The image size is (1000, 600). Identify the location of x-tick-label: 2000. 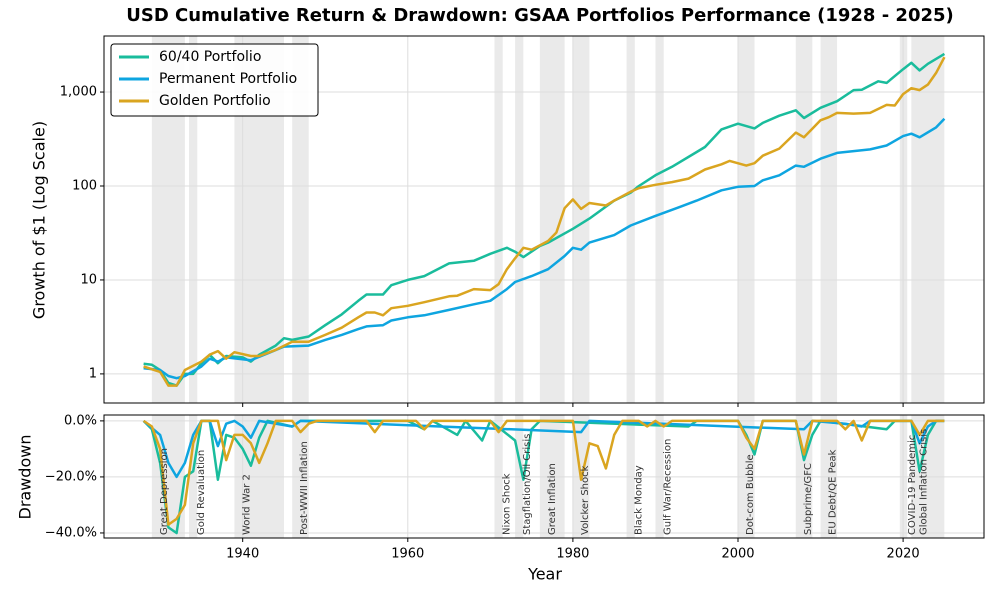
(737, 554).